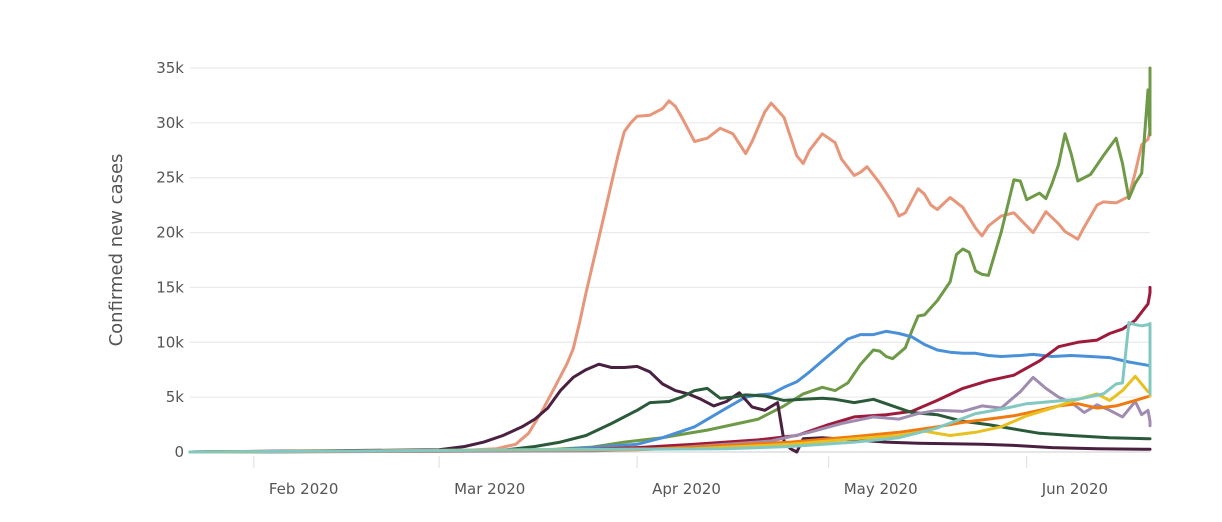 This screenshot has height=522, width=1222. Describe the element at coordinates (304, 489) in the screenshot. I see `x-tick-label: Feb 2020` at that location.